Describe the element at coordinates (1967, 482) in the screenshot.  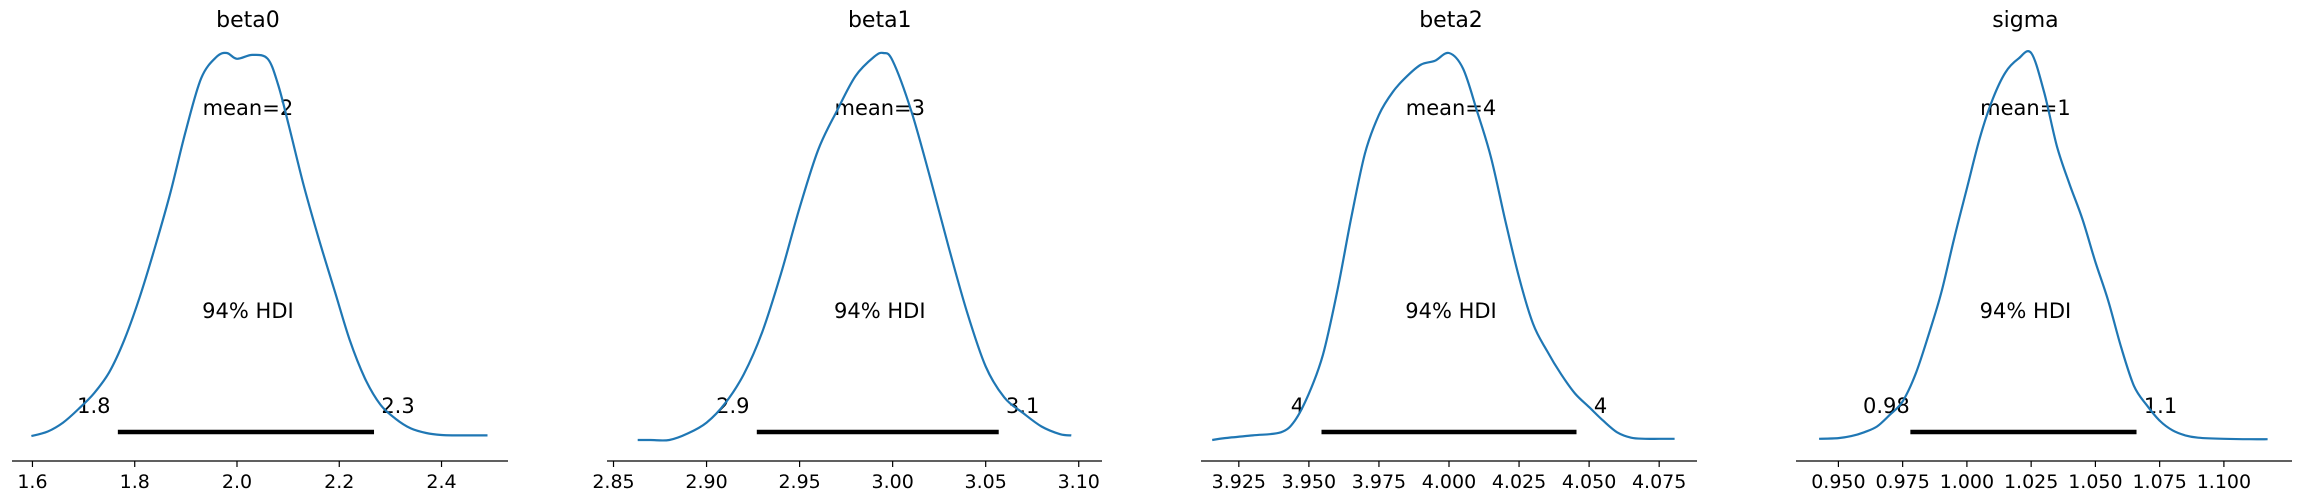
I see `x-tick-label: 1.000` at that location.